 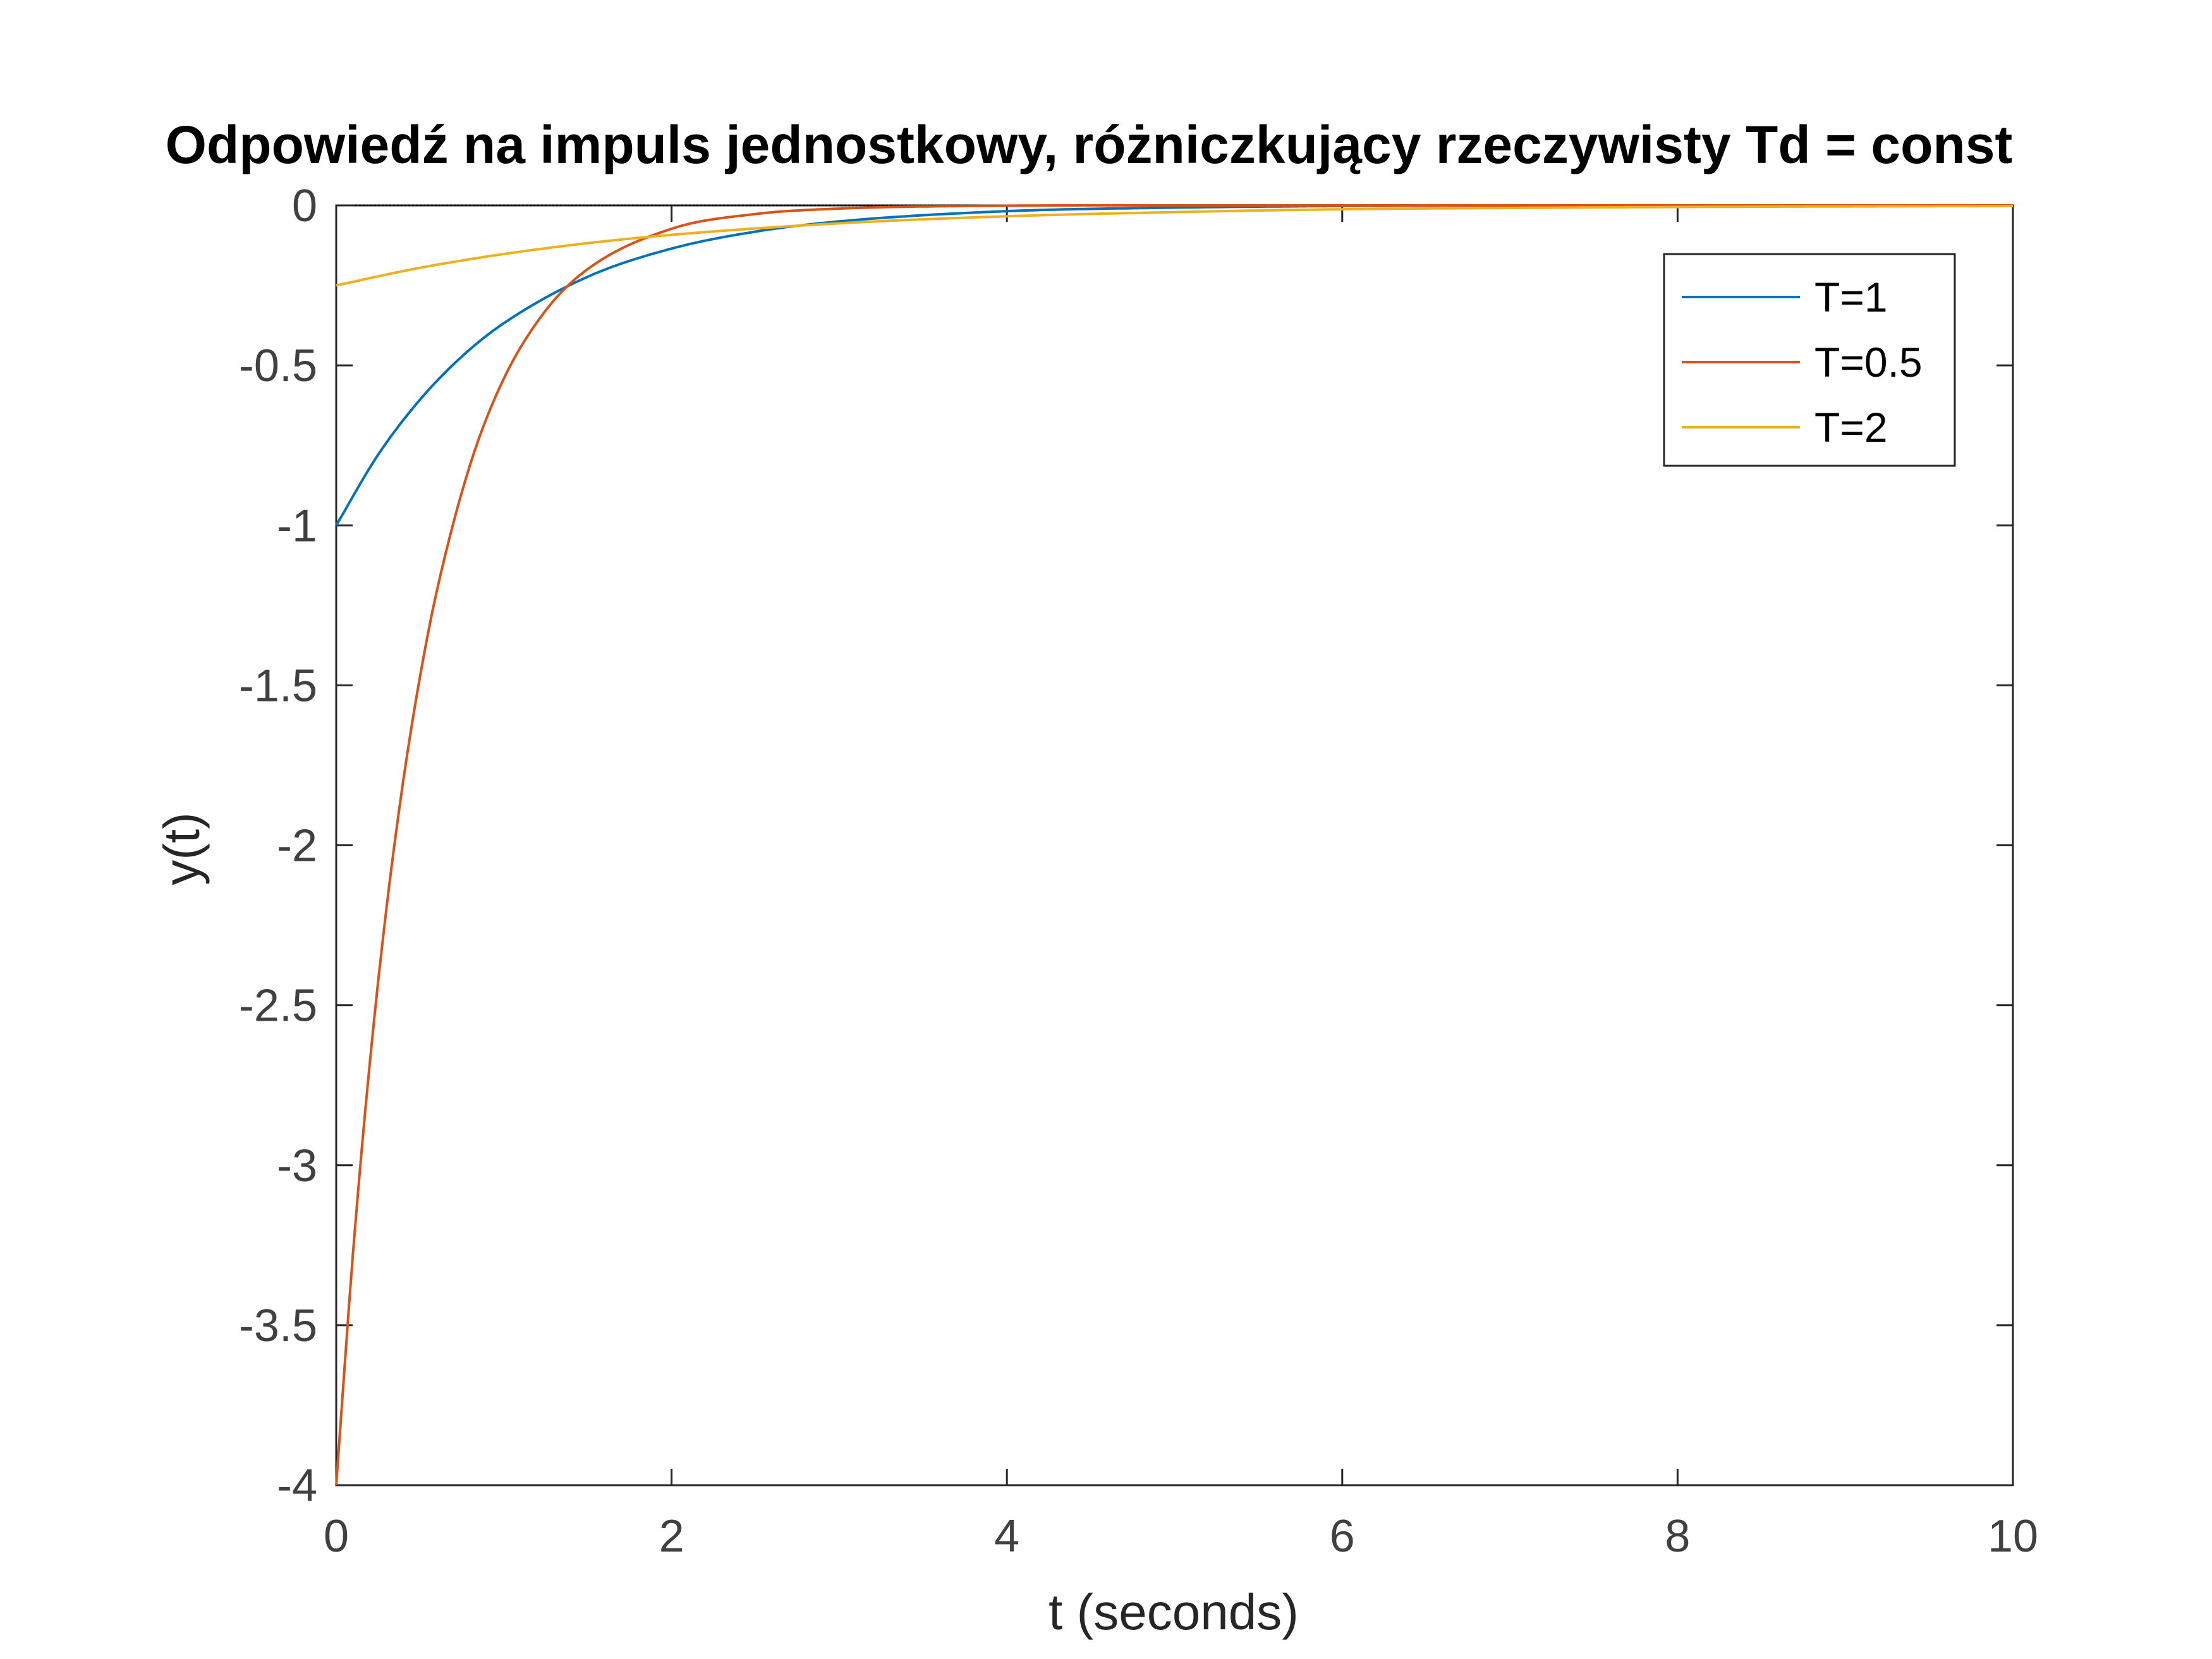 What do you see at coordinates (671, 1536) in the screenshot?
I see `x-tick-label: 2` at bounding box center [671, 1536].